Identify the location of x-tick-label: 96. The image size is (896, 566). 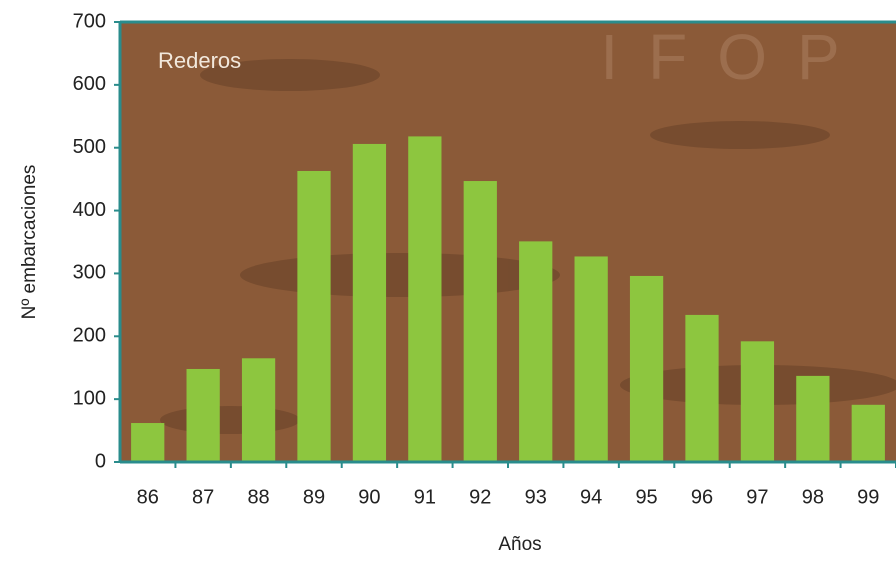
(702, 497).